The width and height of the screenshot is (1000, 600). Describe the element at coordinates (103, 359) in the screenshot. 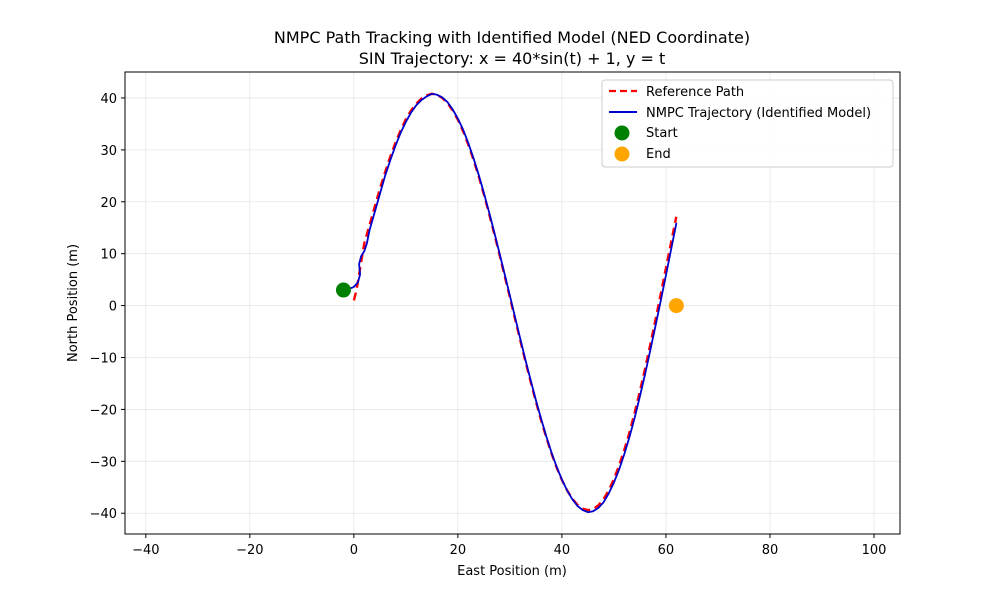

I see `y-tick-label: −10` at that location.